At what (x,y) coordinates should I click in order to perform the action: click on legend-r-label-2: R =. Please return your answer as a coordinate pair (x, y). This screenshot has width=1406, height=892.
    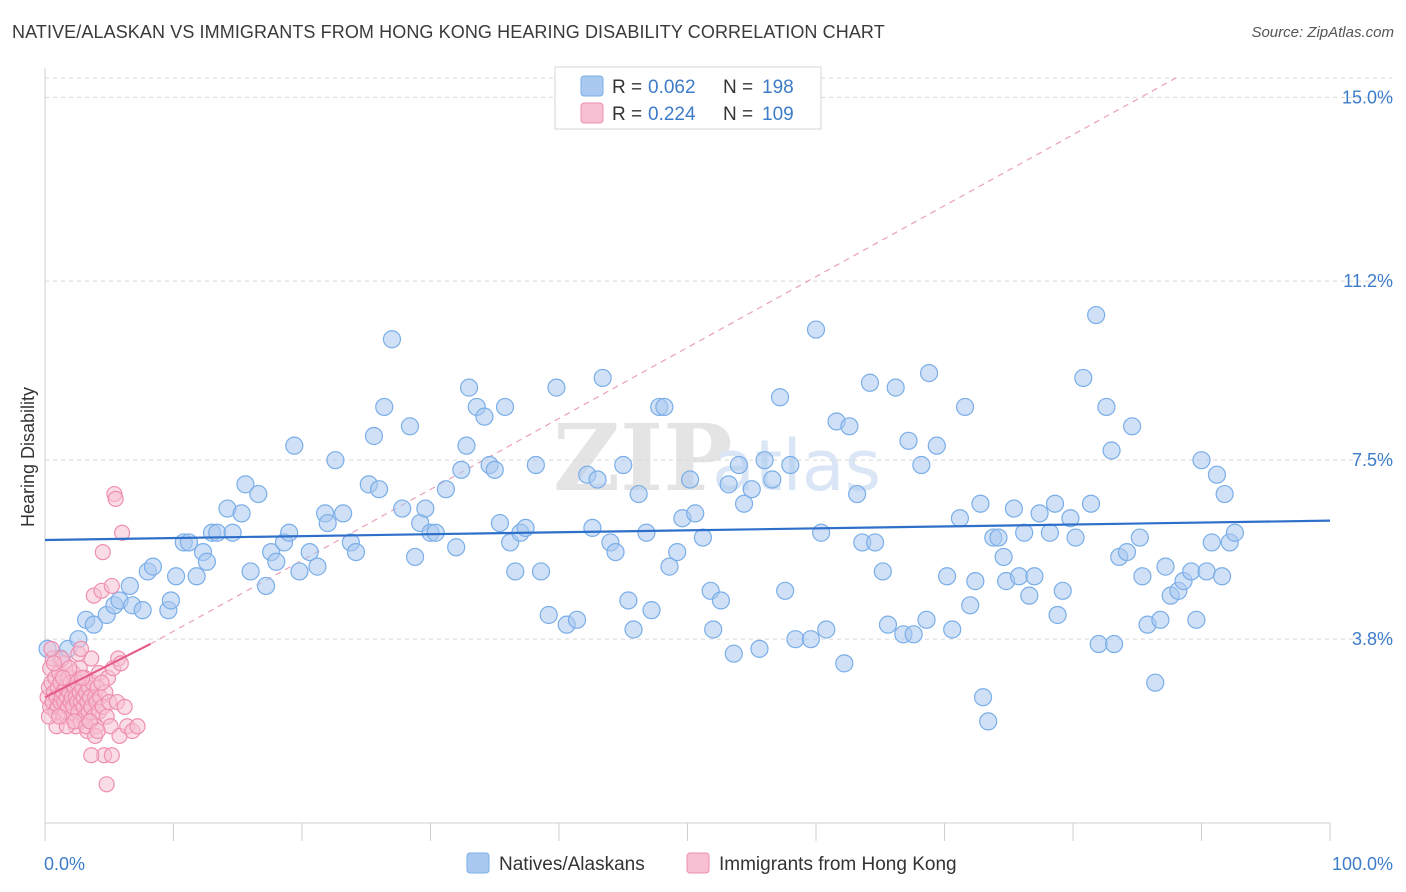
    Looking at the image, I should click on (627, 114).